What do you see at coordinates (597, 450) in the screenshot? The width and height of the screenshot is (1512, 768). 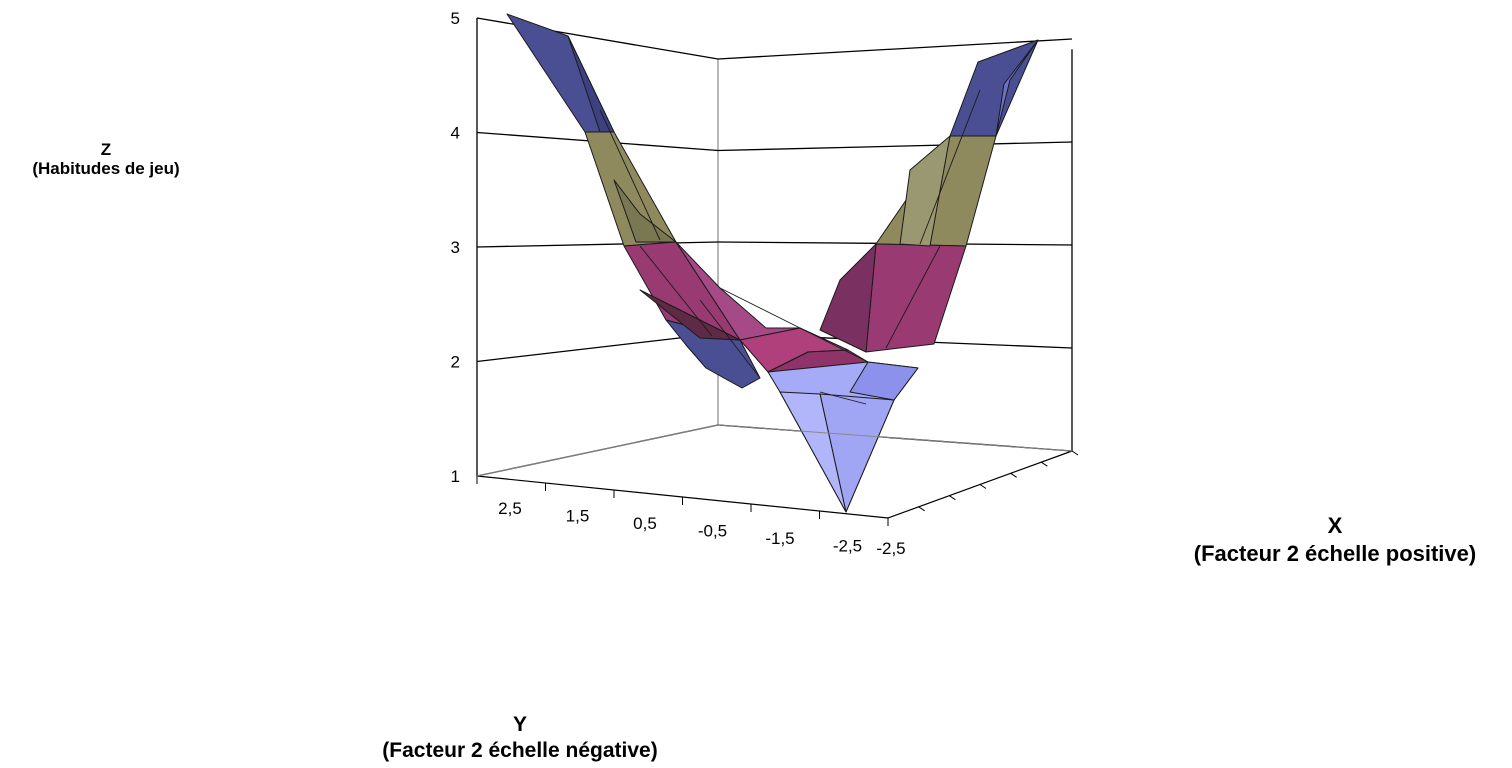 I see `floor-back-left` at bounding box center [597, 450].